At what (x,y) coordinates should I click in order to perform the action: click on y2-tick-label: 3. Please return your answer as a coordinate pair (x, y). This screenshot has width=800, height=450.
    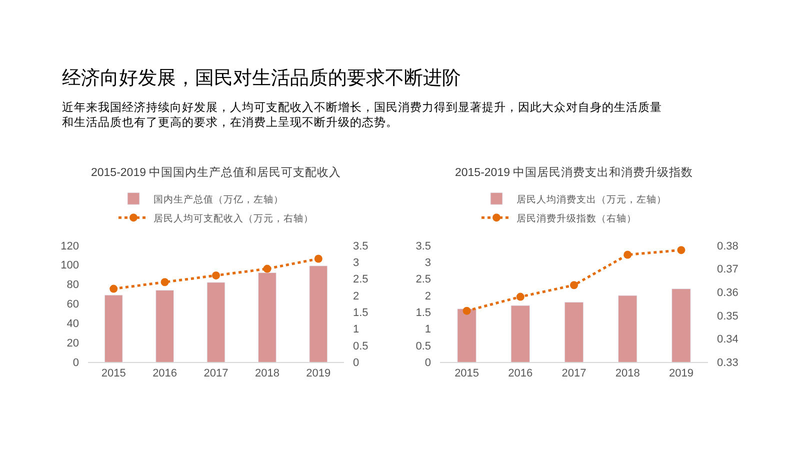
    Looking at the image, I should click on (356, 262).